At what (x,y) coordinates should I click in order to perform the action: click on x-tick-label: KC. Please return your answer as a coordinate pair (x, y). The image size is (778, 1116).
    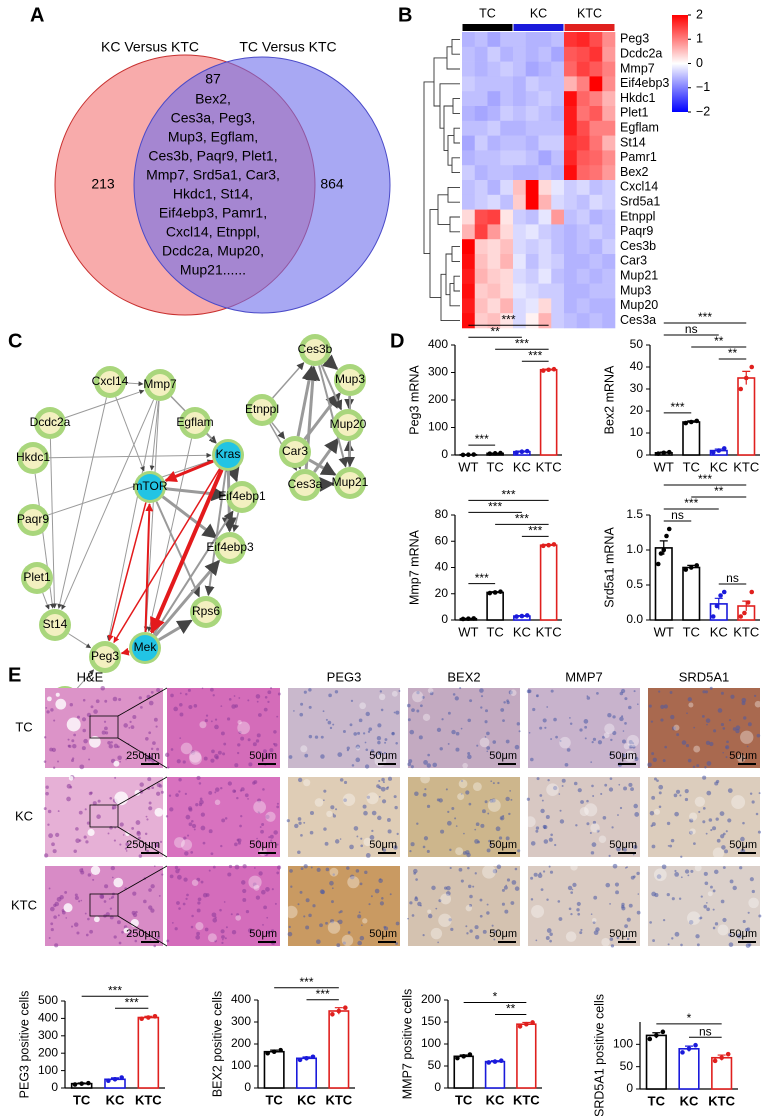
    Looking at the image, I should click on (495, 1099).